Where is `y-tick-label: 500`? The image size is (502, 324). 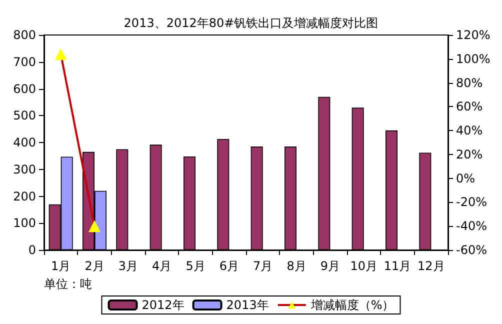
y-tick-label: 500 is located at coordinates (24, 115).